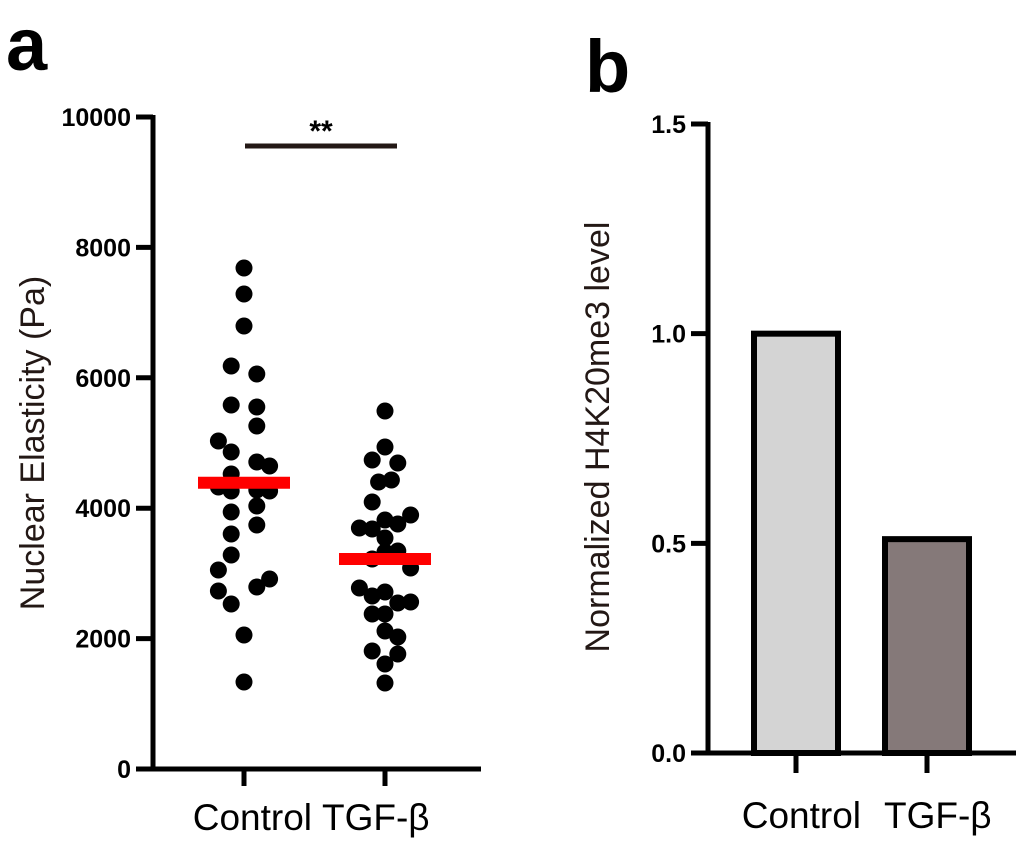  Describe the element at coordinates (668, 544) in the screenshot. I see `y-tick-label: 0.5` at that location.